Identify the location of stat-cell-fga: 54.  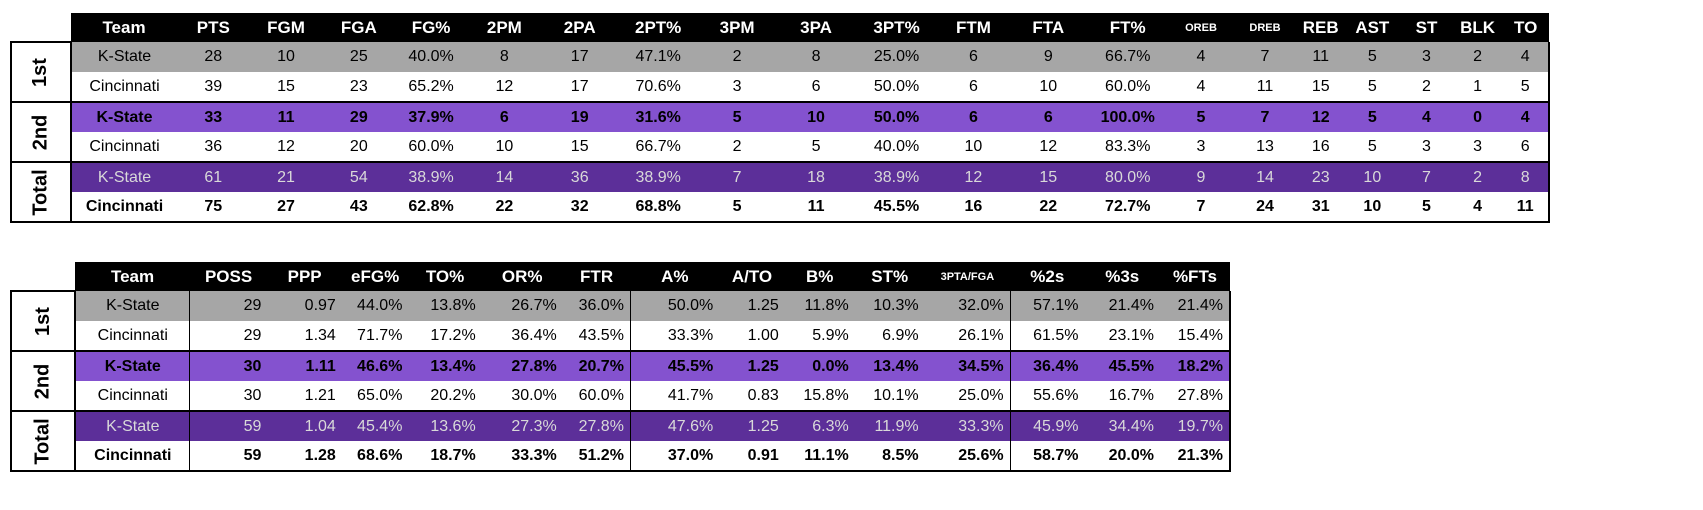
(358, 176).